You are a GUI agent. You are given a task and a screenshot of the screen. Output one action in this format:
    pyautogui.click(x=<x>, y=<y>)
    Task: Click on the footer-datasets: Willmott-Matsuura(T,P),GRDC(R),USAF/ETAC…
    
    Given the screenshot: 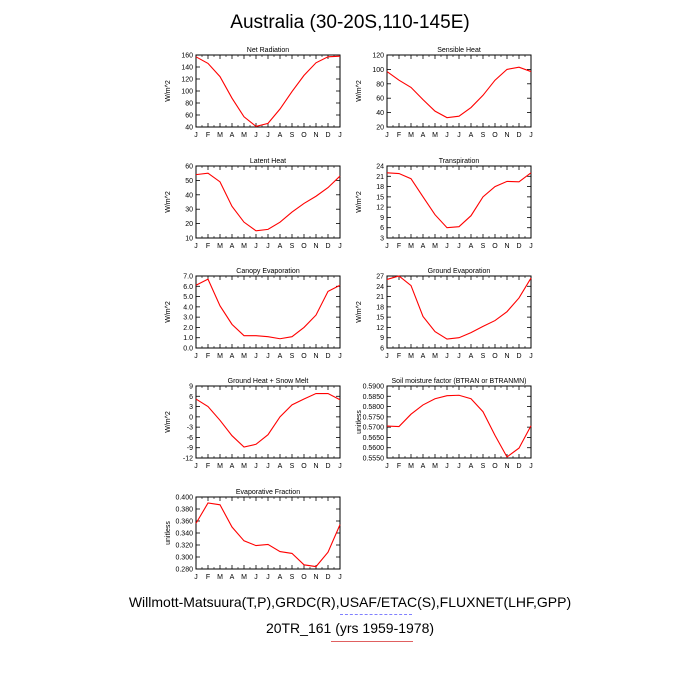 What is the action you would take?
    pyautogui.click(x=350, y=602)
    